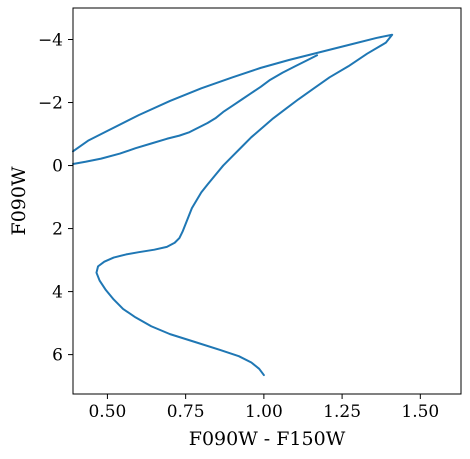  Describe the element at coordinates (57, 356) in the screenshot. I see `y-tick-label: 6` at that location.